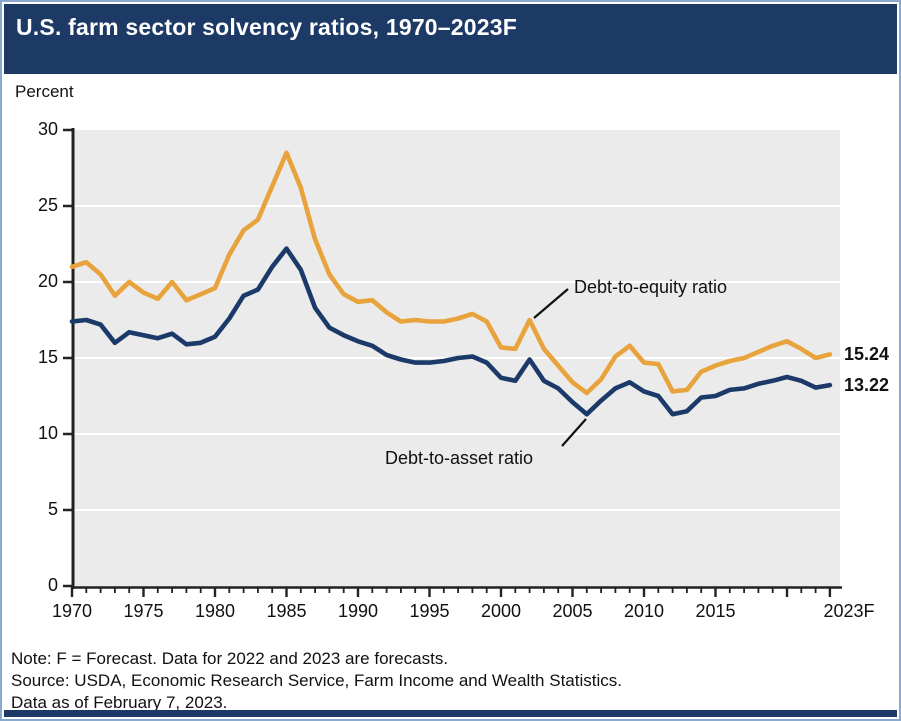 This screenshot has height=721, width=901. What do you see at coordinates (47, 281) in the screenshot?
I see `y-tick-label-20: 20` at bounding box center [47, 281].